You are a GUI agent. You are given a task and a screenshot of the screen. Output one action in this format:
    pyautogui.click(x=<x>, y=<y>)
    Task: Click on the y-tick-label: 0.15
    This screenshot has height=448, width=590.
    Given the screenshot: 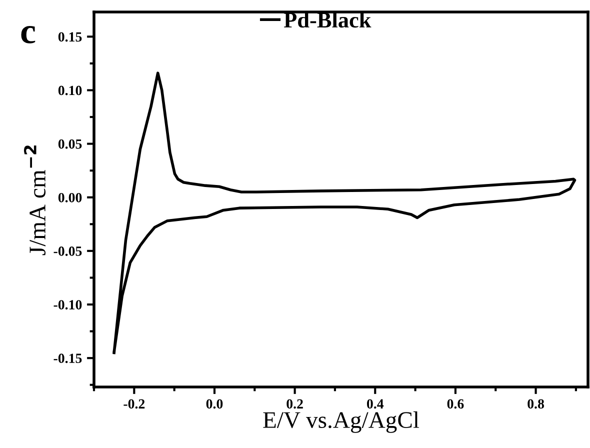 What is the action you would take?
    pyautogui.click(x=70, y=37)
    